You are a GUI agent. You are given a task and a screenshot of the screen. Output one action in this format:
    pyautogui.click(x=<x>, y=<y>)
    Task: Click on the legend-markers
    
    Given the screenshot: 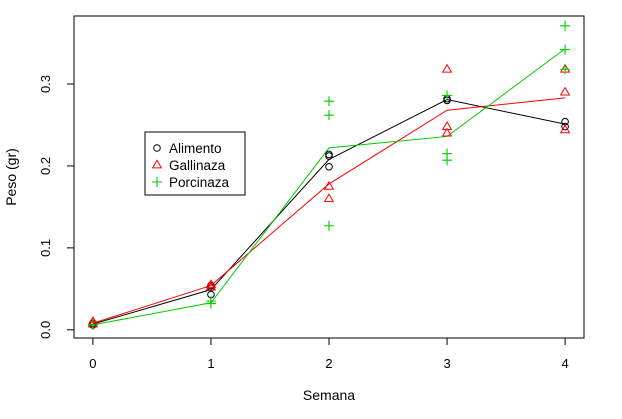 What is the action you would take?
    pyautogui.click(x=157, y=165)
    